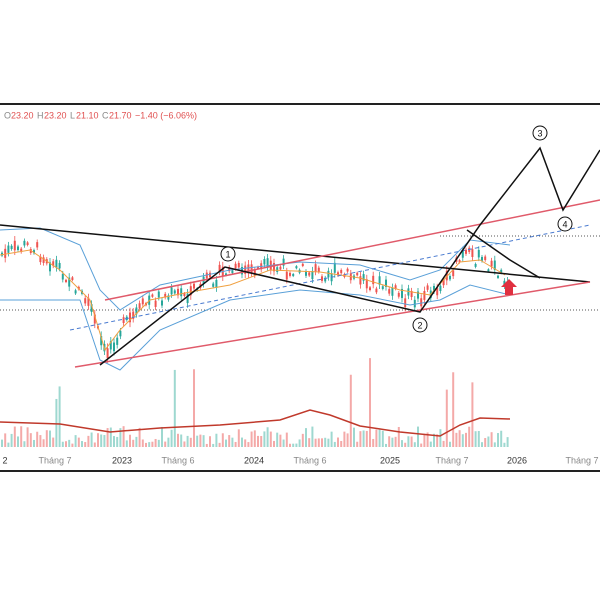  What do you see at coordinates (309, 460) in the screenshot?
I see `x-axis-label: Tháng 6` at bounding box center [309, 460].